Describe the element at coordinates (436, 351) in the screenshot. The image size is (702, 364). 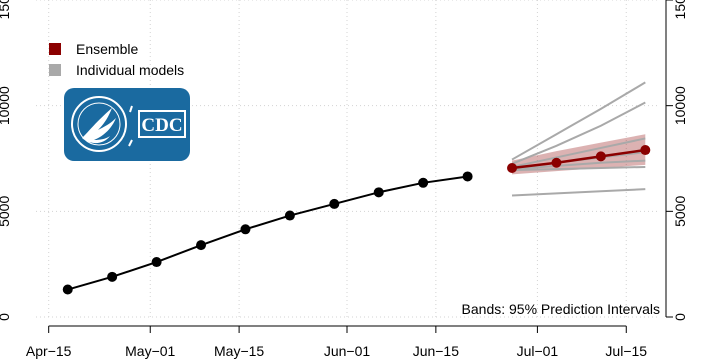
I see `x-tick-label-4: Jun−15` at that location.